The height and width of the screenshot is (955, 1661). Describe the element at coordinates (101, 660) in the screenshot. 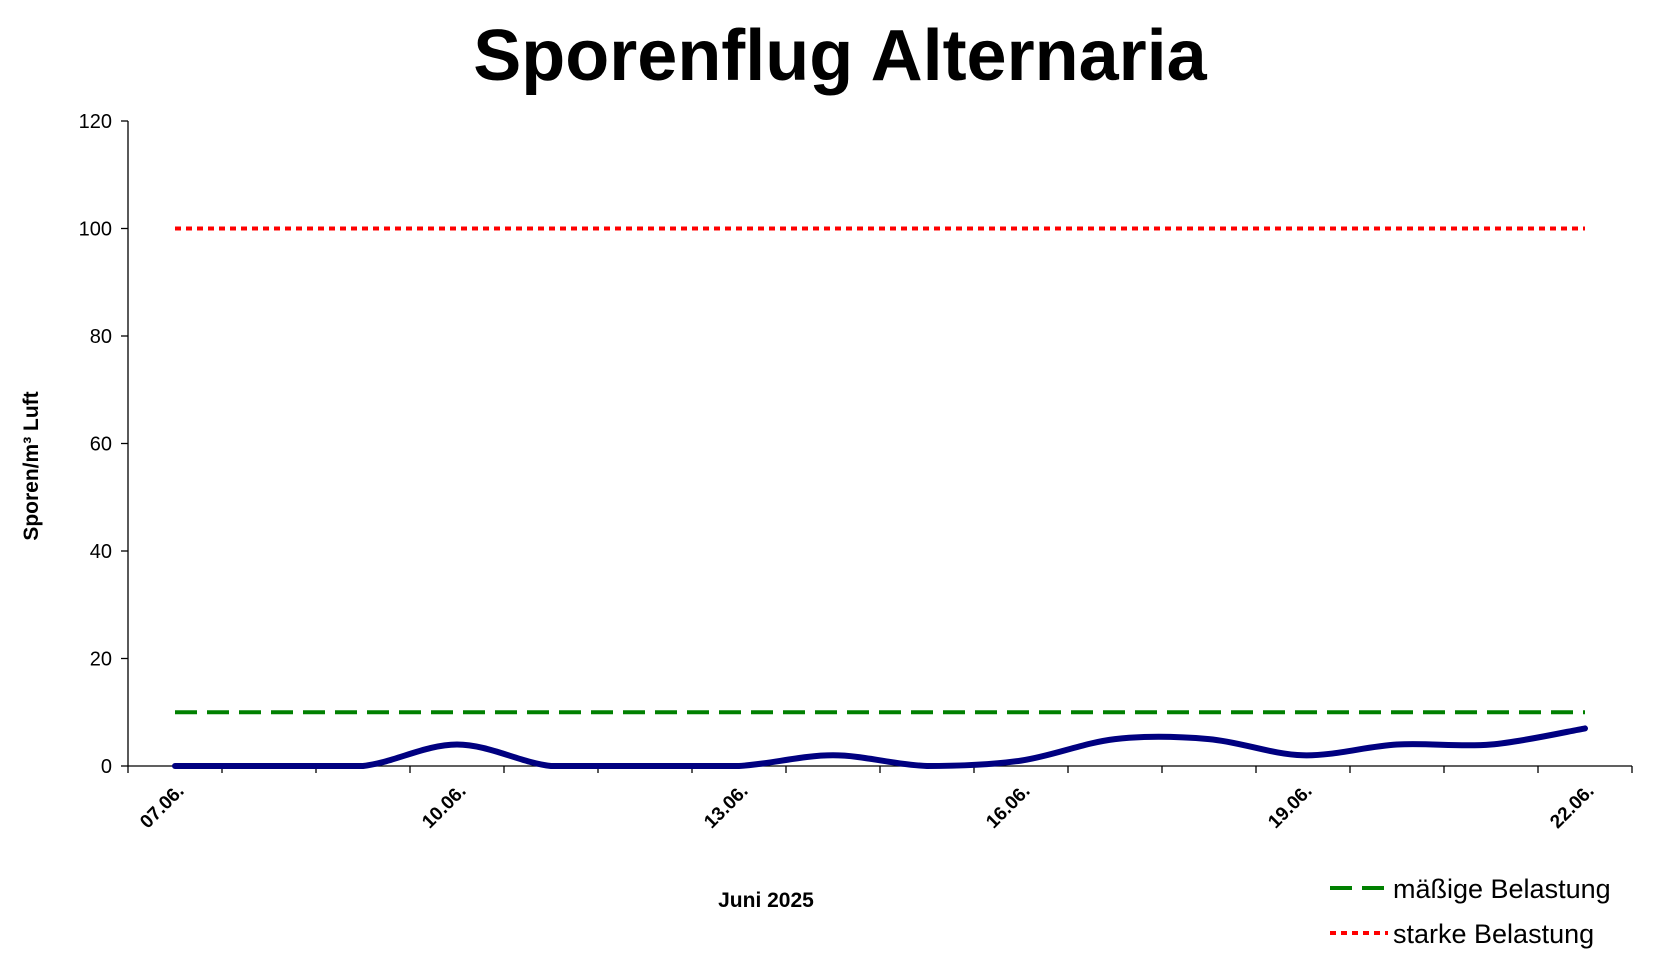

I see `y-tick-label: 20` at that location.